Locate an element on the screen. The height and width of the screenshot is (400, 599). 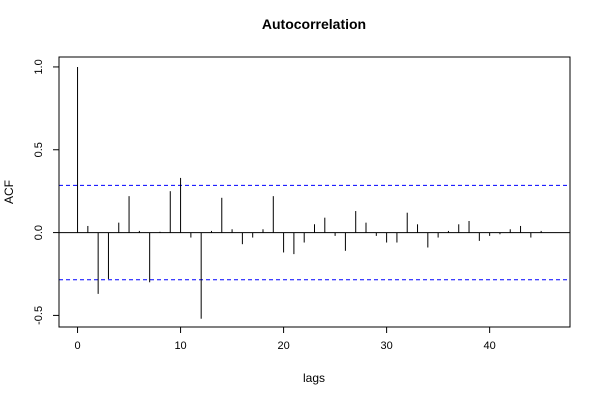
x-tick-label: 0 is located at coordinates (77, 346).